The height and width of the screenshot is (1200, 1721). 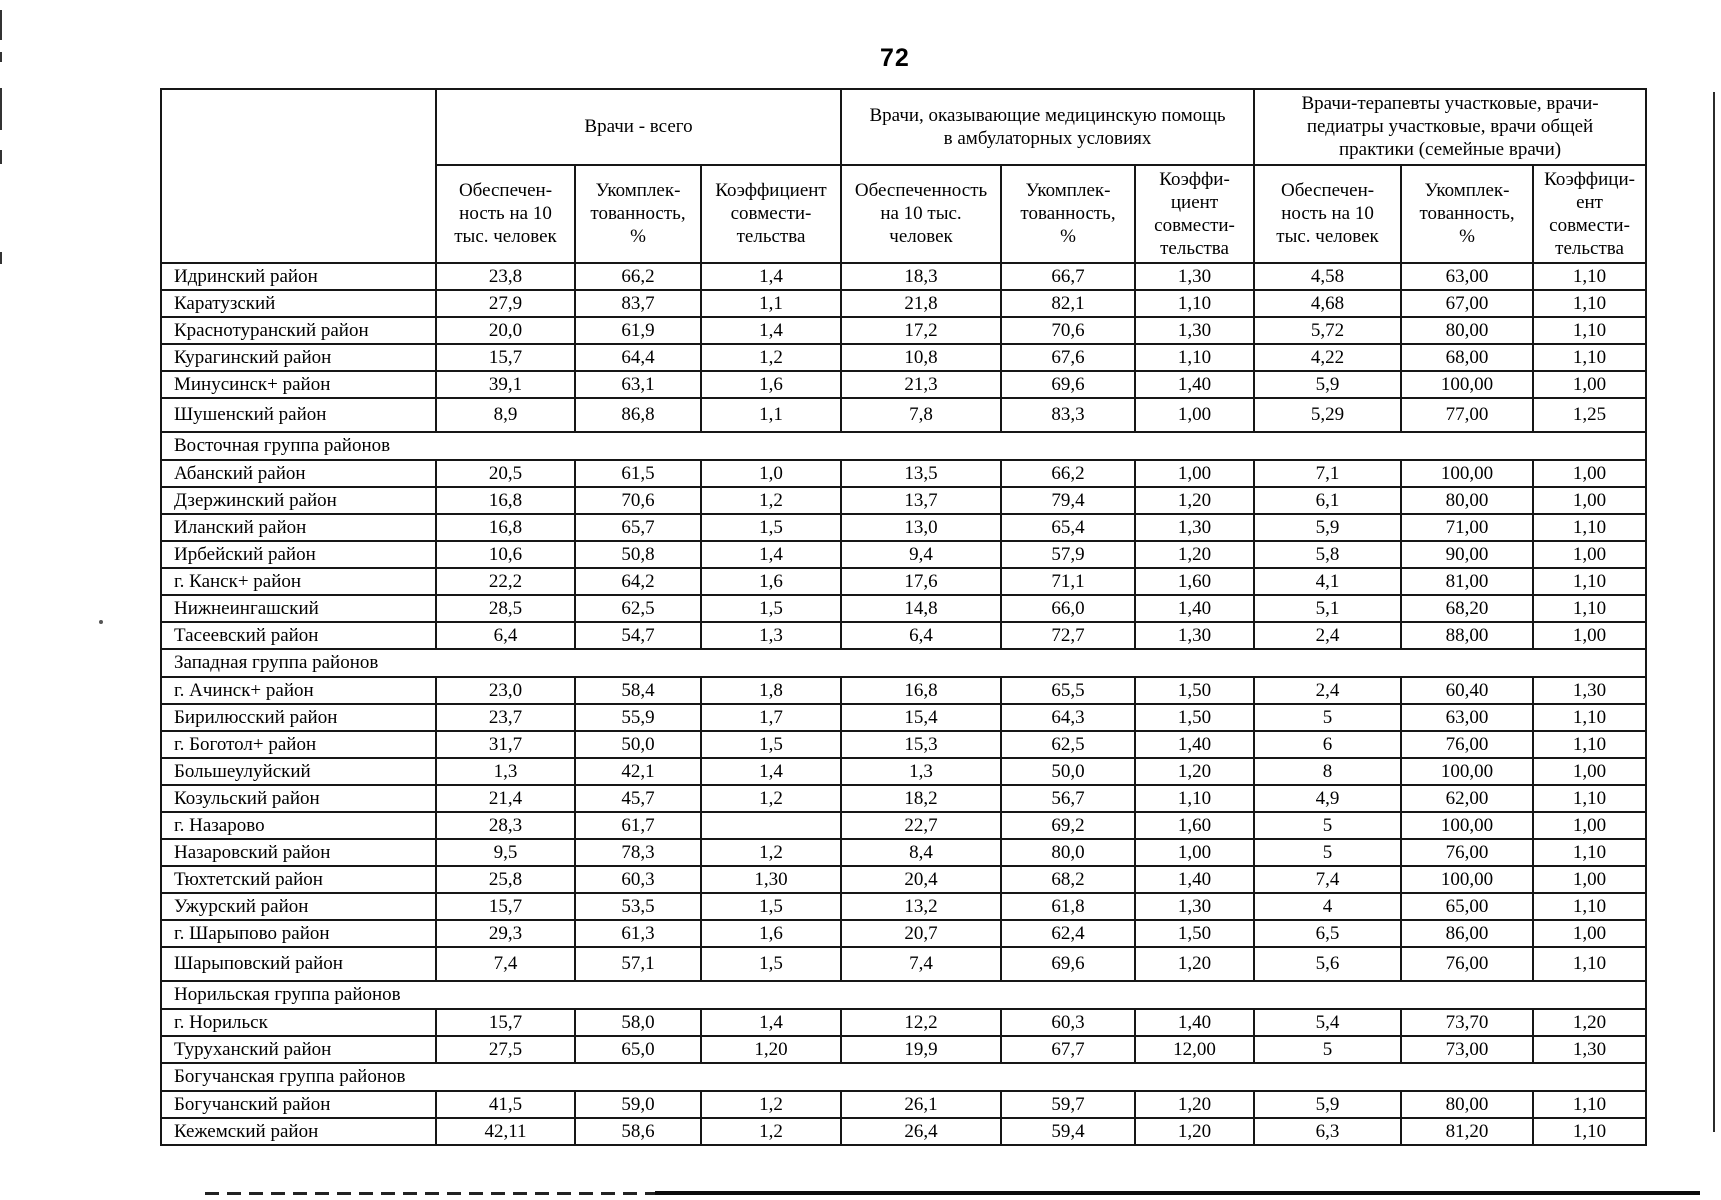 What do you see at coordinates (298, 745) in the screenshot?
I see `district-name-cell: г. Боготол+ район` at bounding box center [298, 745].